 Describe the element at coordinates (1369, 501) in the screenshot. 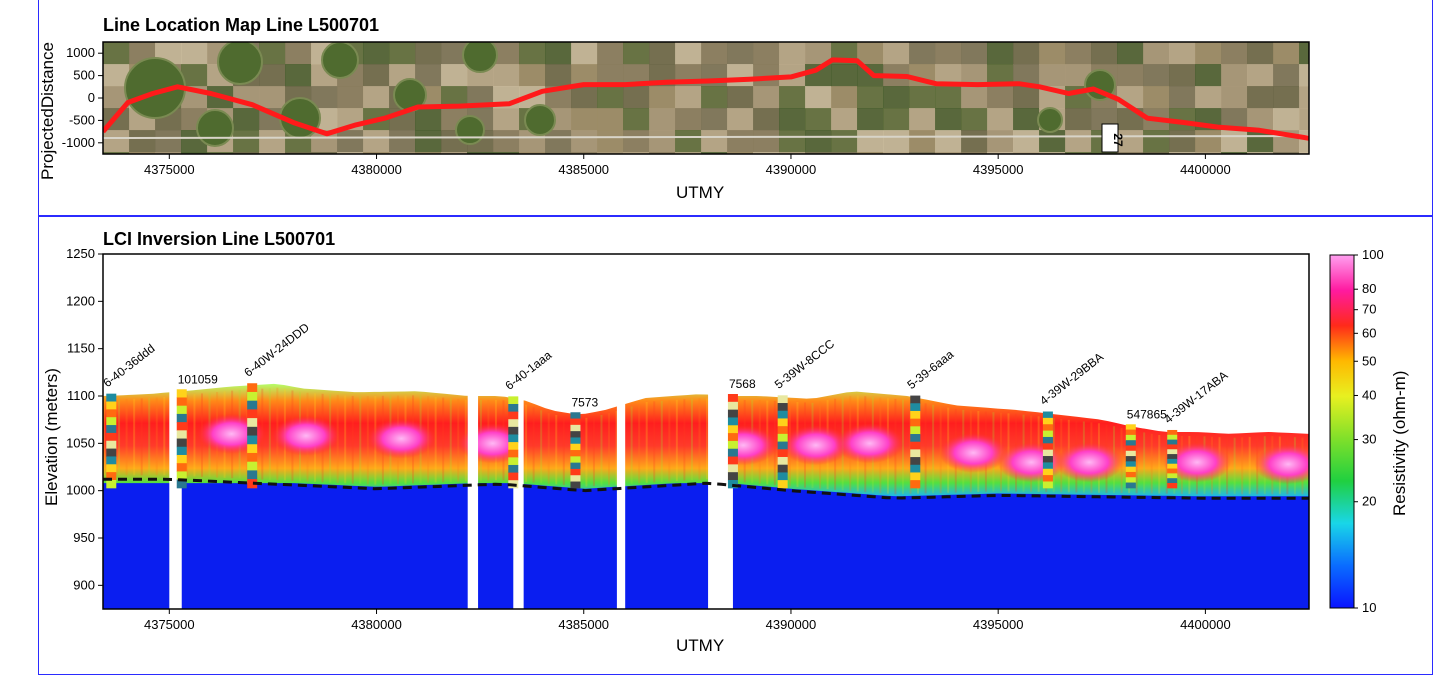

I see `colorbar-tick-label: 20` at that location.